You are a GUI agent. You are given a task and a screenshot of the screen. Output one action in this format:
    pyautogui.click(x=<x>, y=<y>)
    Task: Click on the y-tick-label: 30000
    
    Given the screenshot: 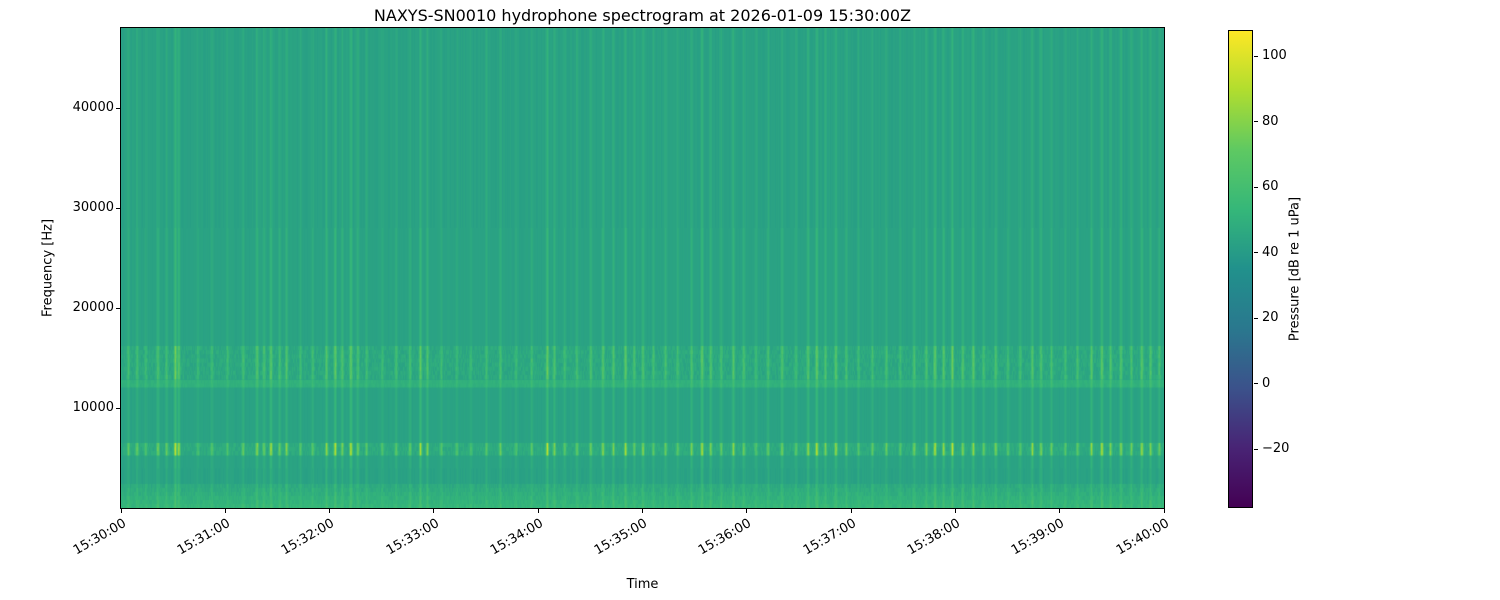 What is the action you would take?
    pyautogui.click(x=93, y=207)
    